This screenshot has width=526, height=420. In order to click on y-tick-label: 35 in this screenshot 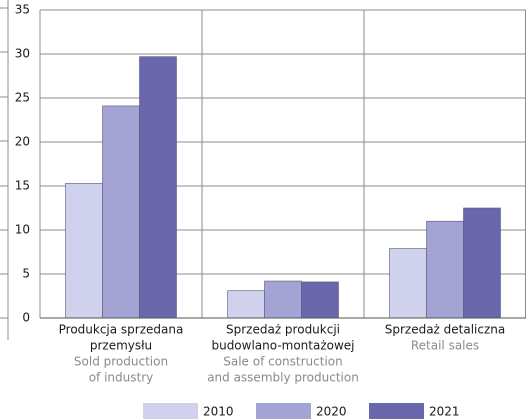, I will do `click(22, 10)`.